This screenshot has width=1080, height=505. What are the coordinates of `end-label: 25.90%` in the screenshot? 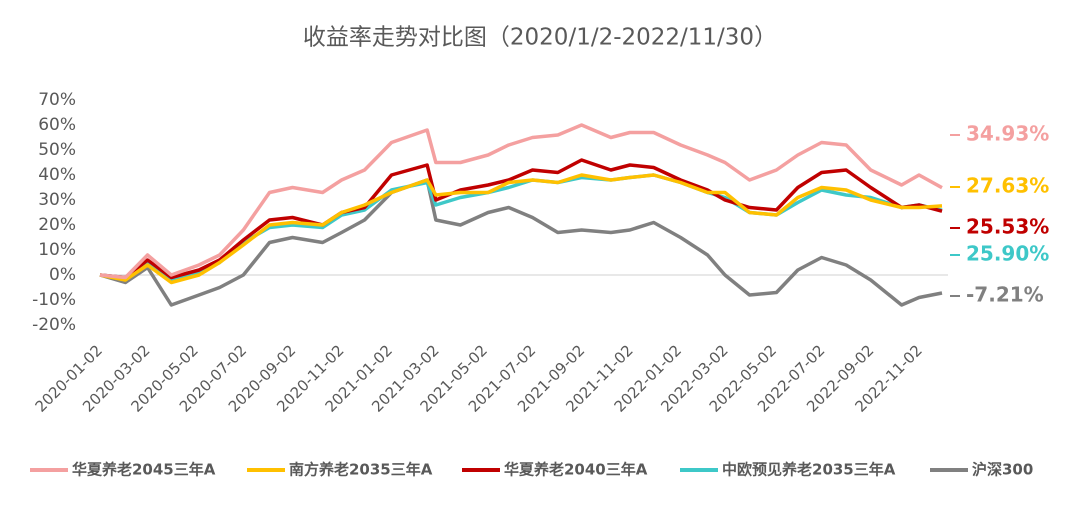 It's located at (1007, 254).